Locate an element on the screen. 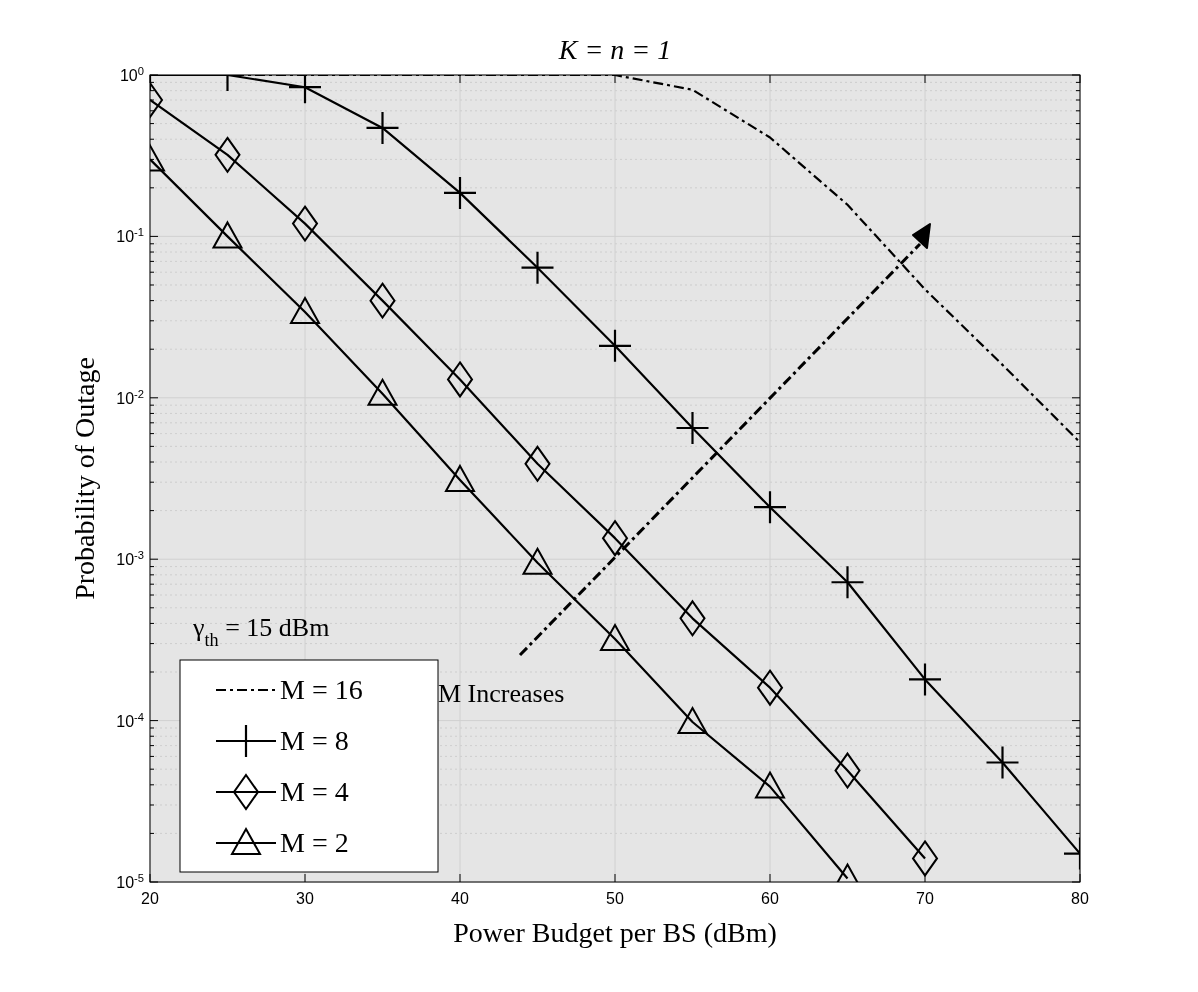  y-tick-label: 10$^{-5}$ is located at coordinates (130, 881).